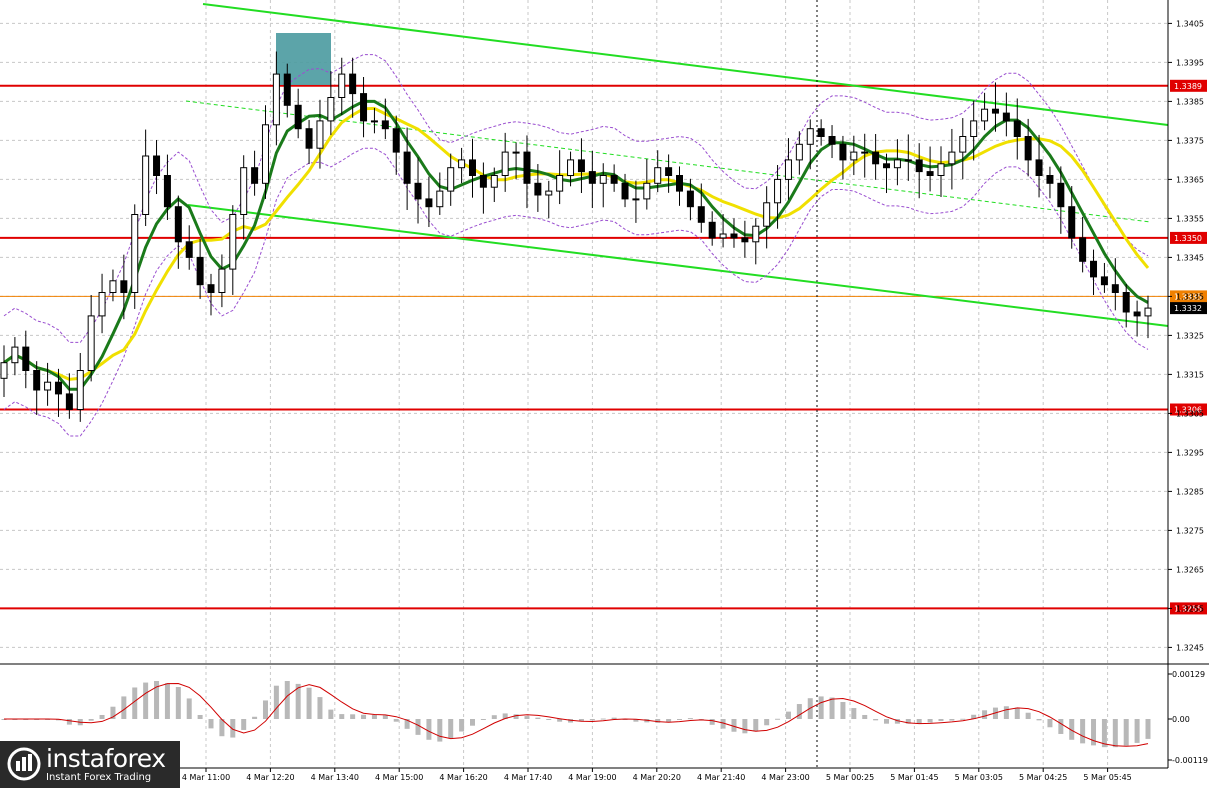 This screenshot has height=788, width=1209. What do you see at coordinates (270, 777) in the screenshot?
I see `time-tick-label: 4 Mar 12:20` at bounding box center [270, 777].